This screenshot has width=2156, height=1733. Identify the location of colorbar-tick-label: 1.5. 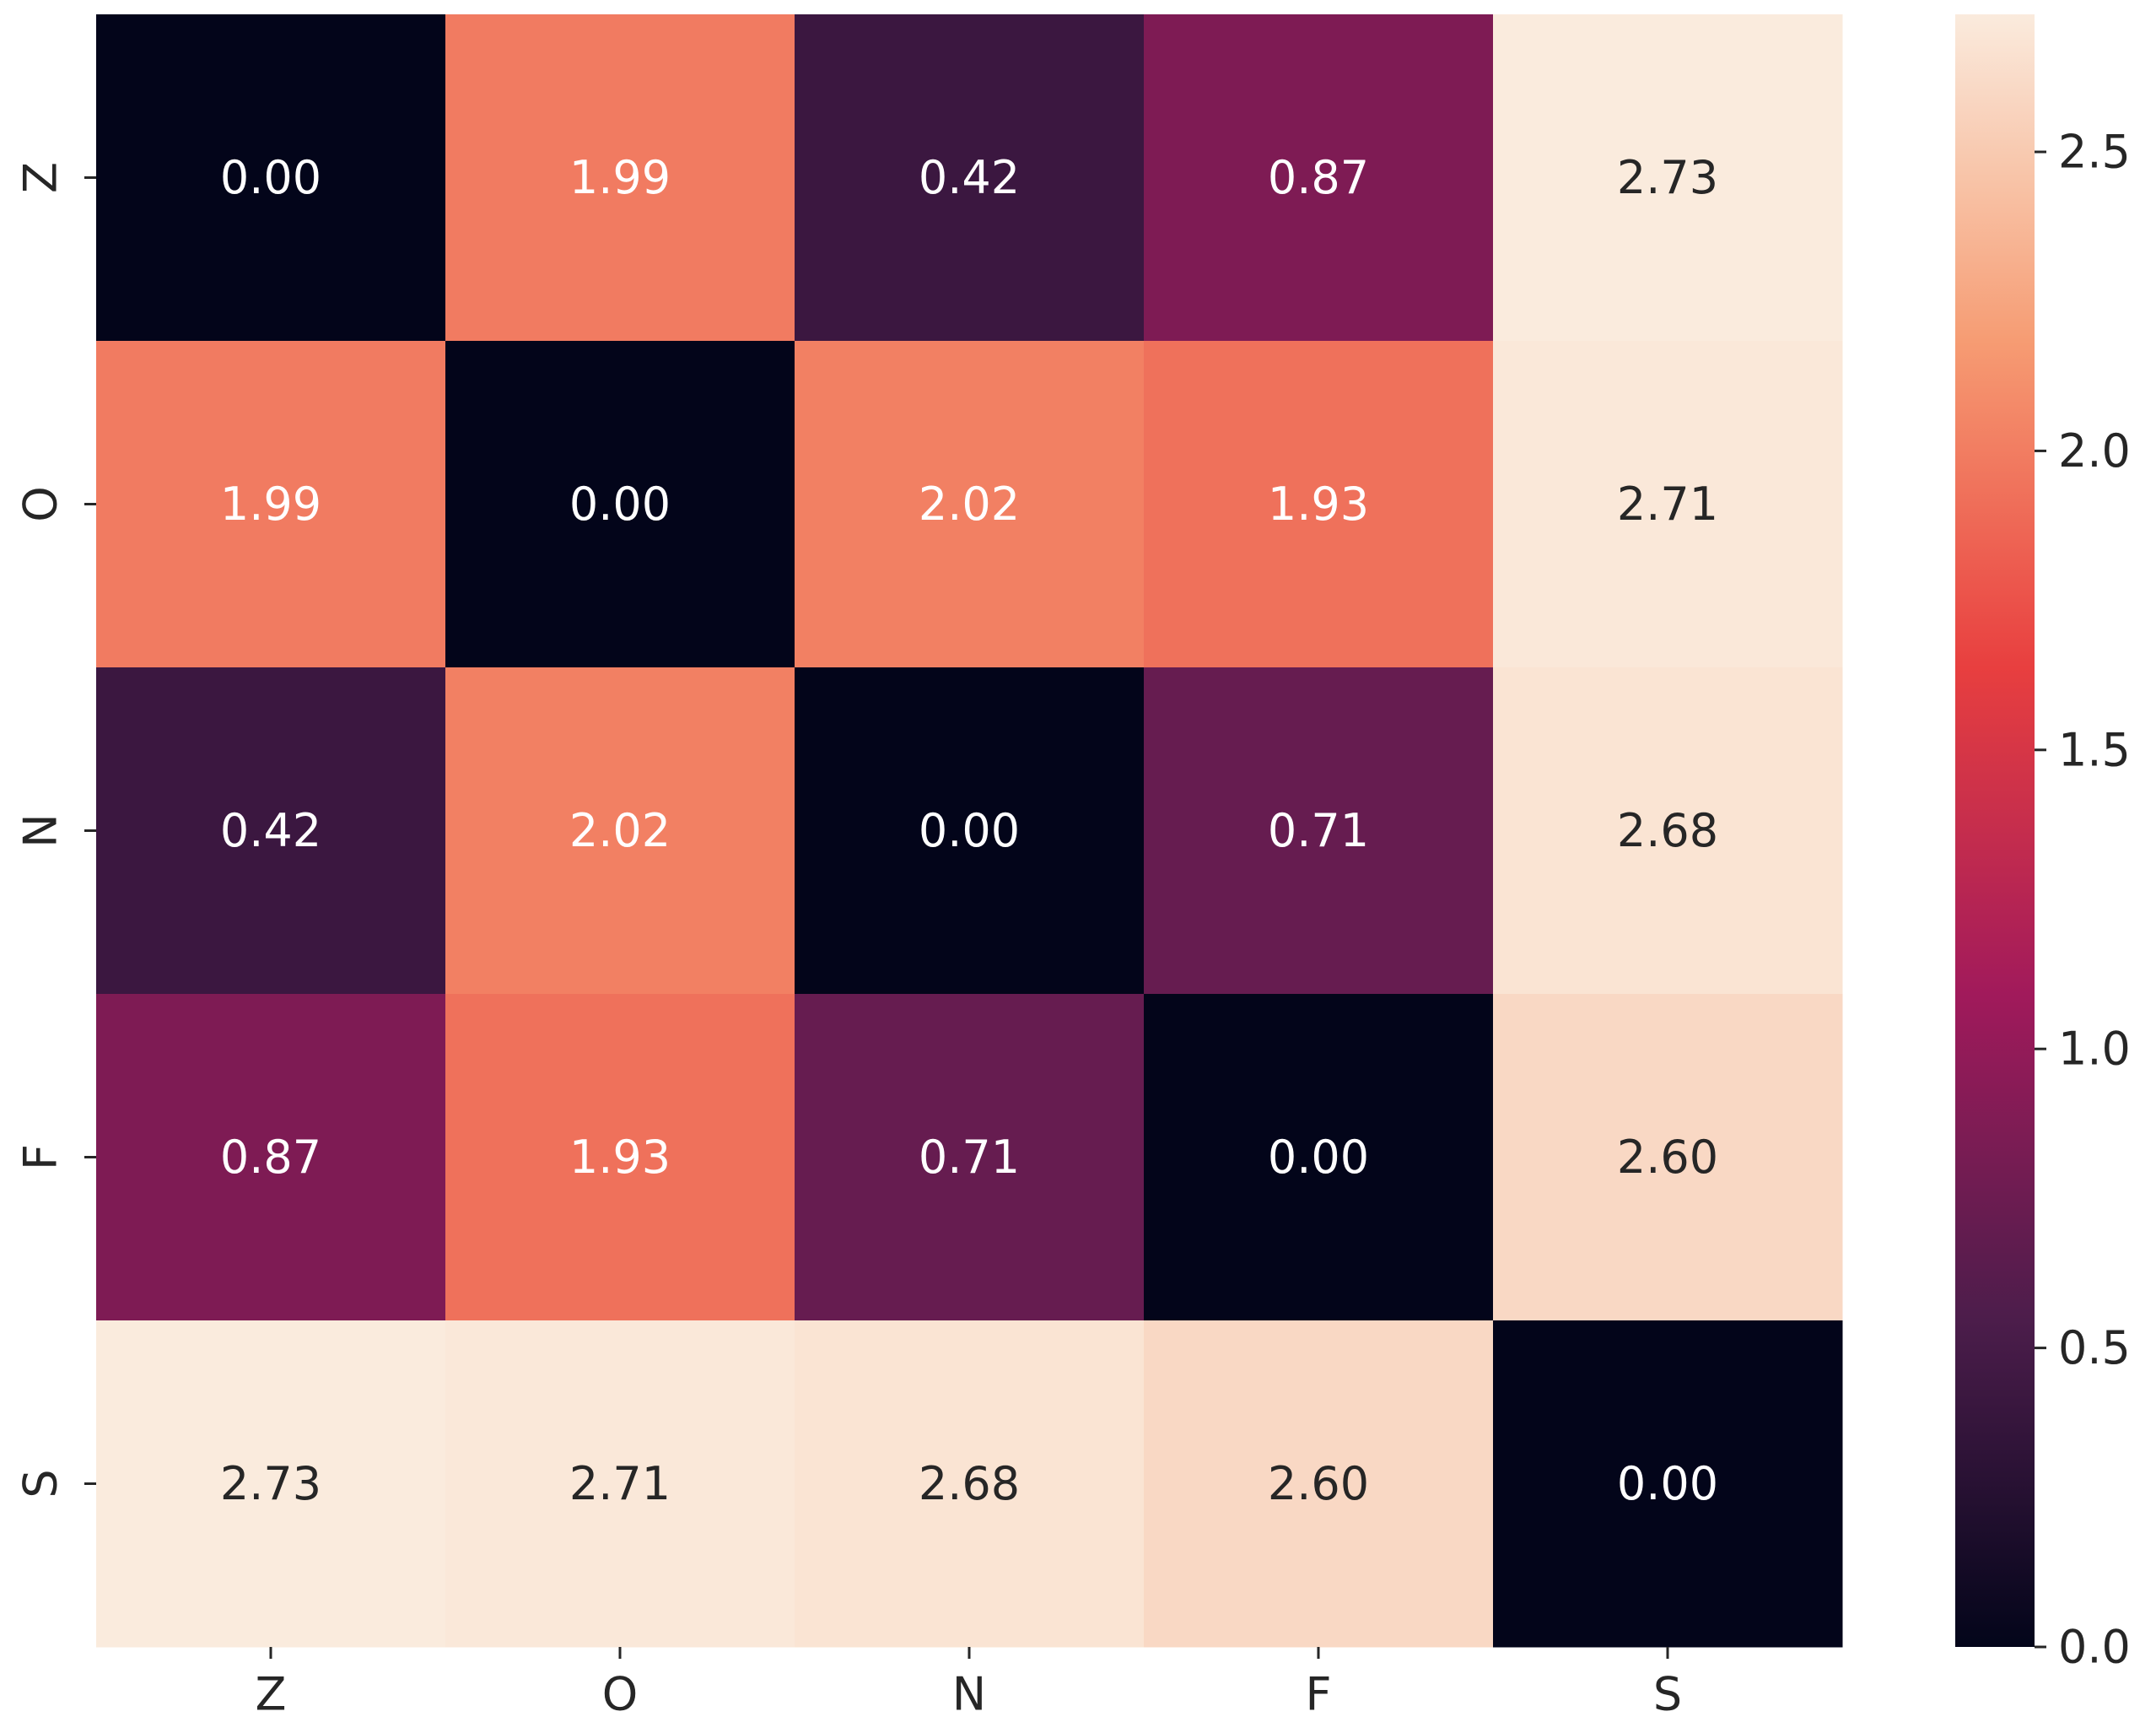
(2094, 749).